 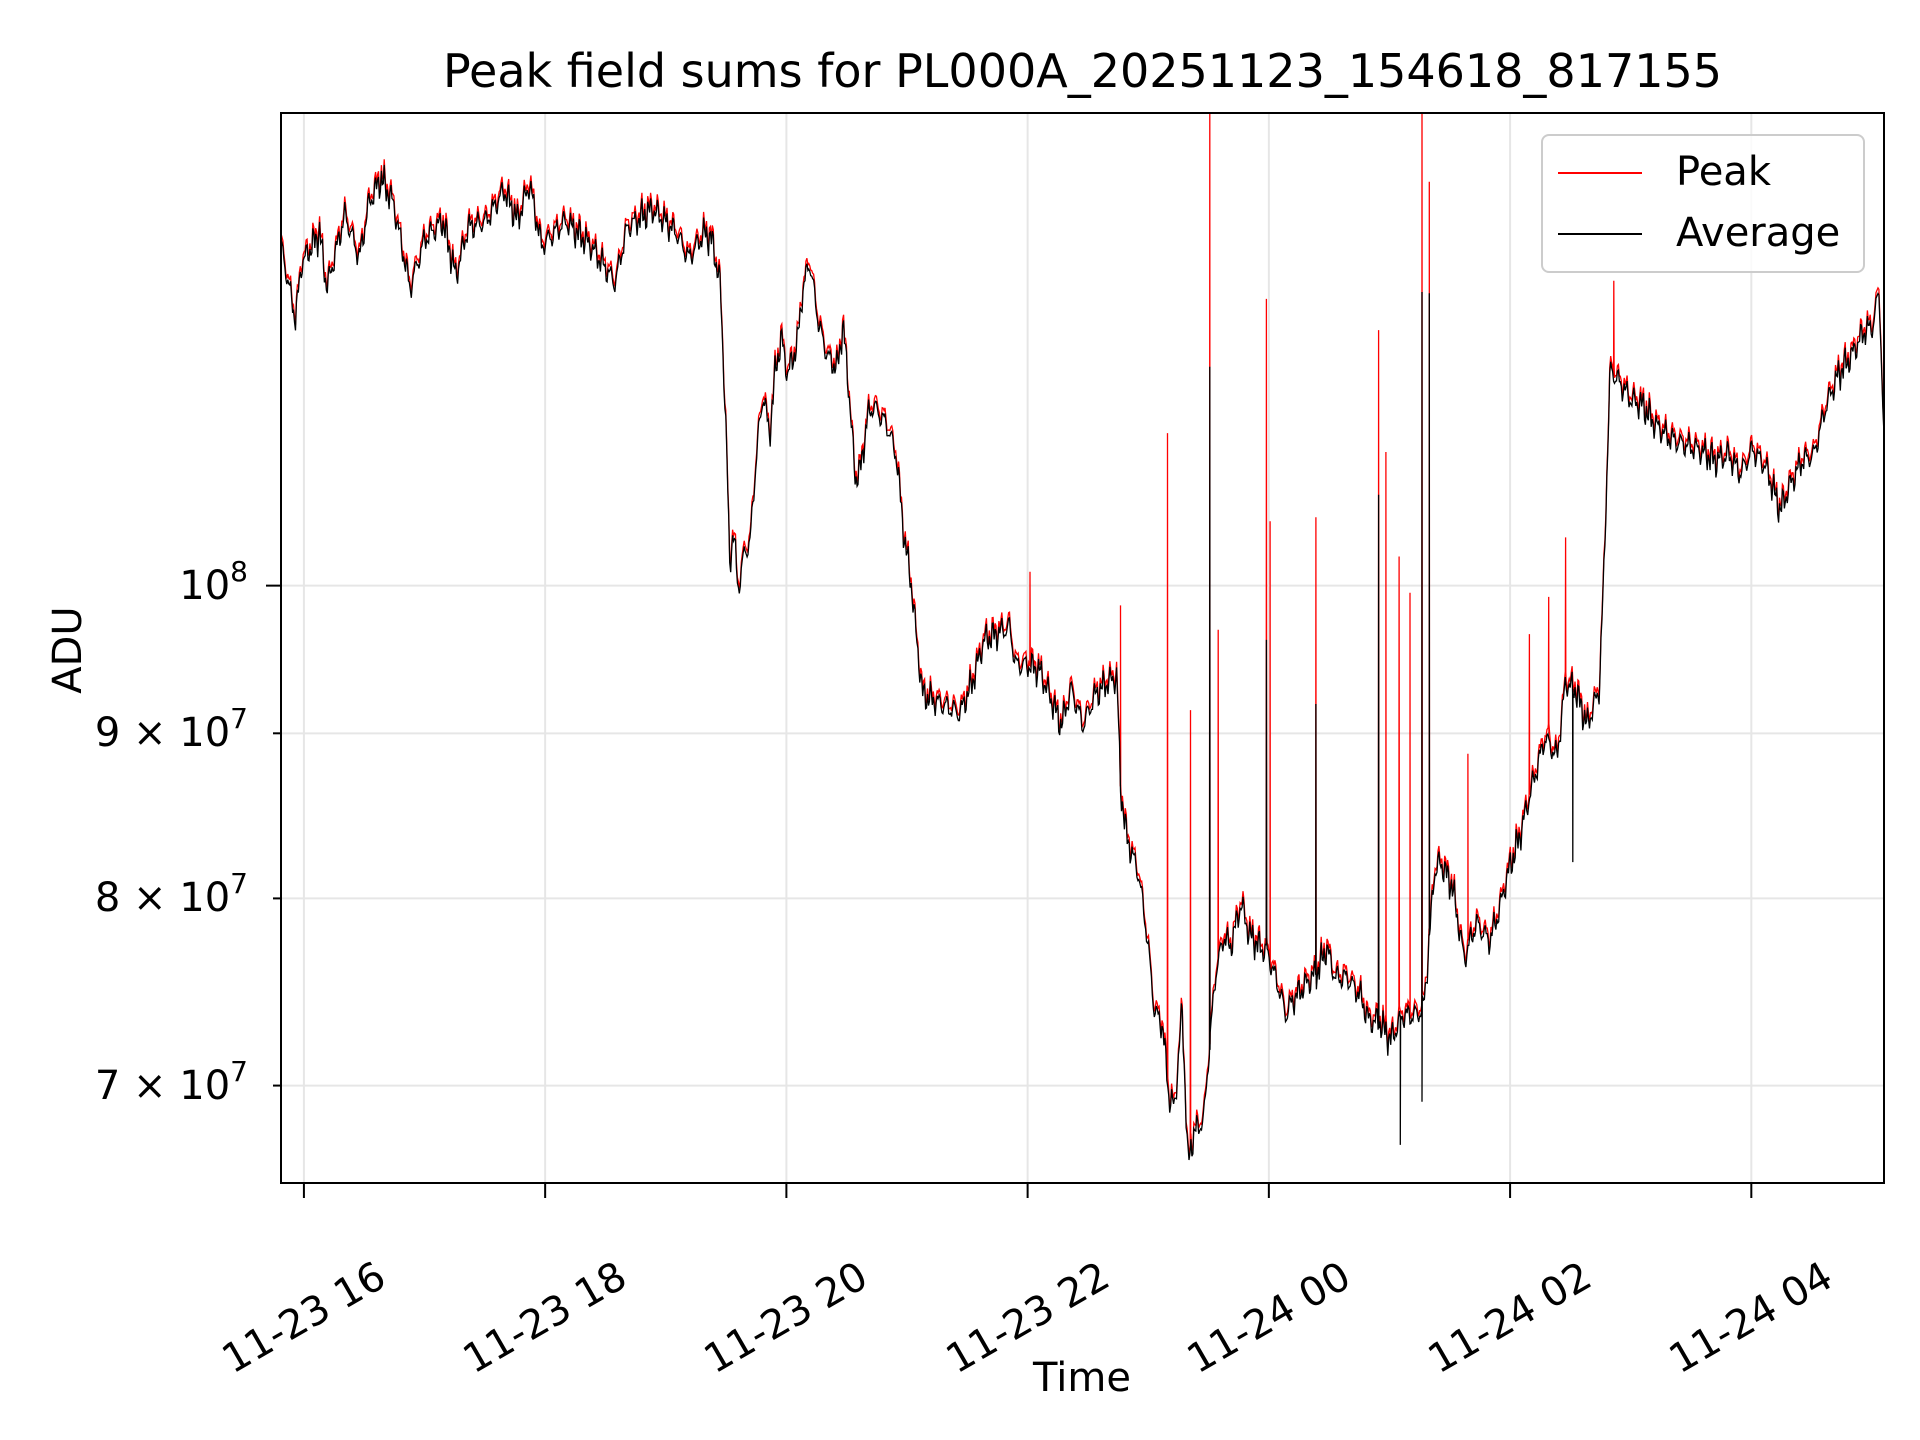 What do you see at coordinates (205, 585) in the screenshot?
I see `y-tick-base: 10` at bounding box center [205, 585].